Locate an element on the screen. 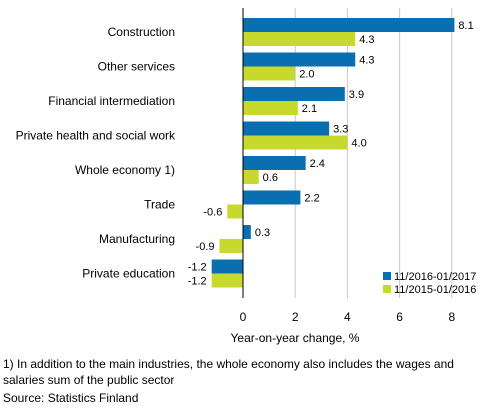  value-label: 2.2 is located at coordinates (311, 199).